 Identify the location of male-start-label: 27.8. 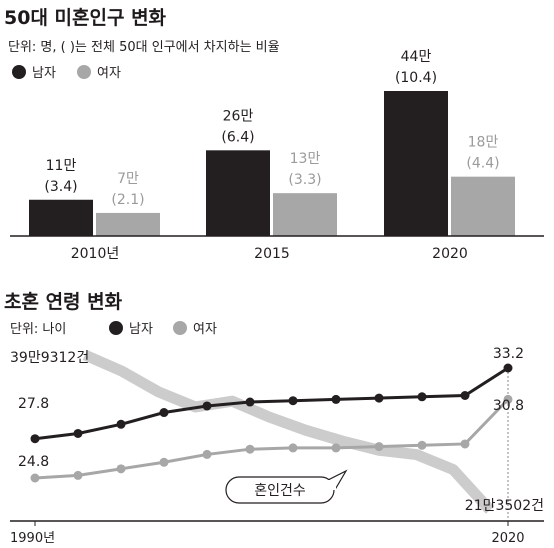
(33, 404).